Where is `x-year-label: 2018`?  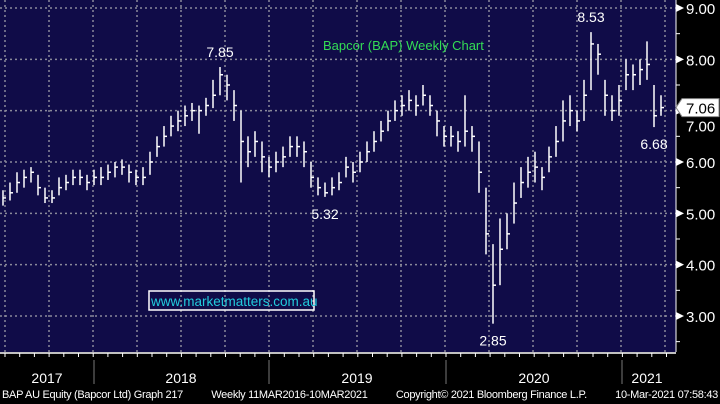 x-year-label: 2018 is located at coordinates (180, 378).